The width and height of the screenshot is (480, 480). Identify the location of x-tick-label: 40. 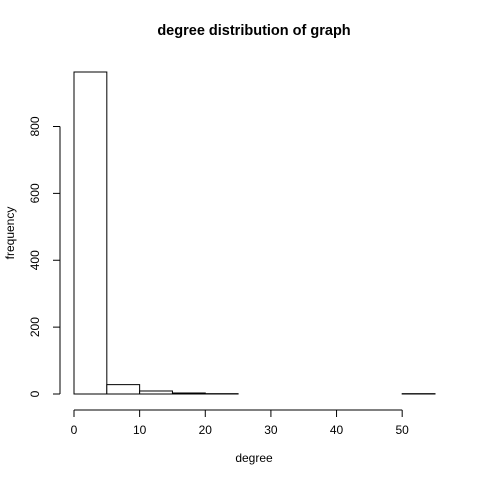
(337, 430).